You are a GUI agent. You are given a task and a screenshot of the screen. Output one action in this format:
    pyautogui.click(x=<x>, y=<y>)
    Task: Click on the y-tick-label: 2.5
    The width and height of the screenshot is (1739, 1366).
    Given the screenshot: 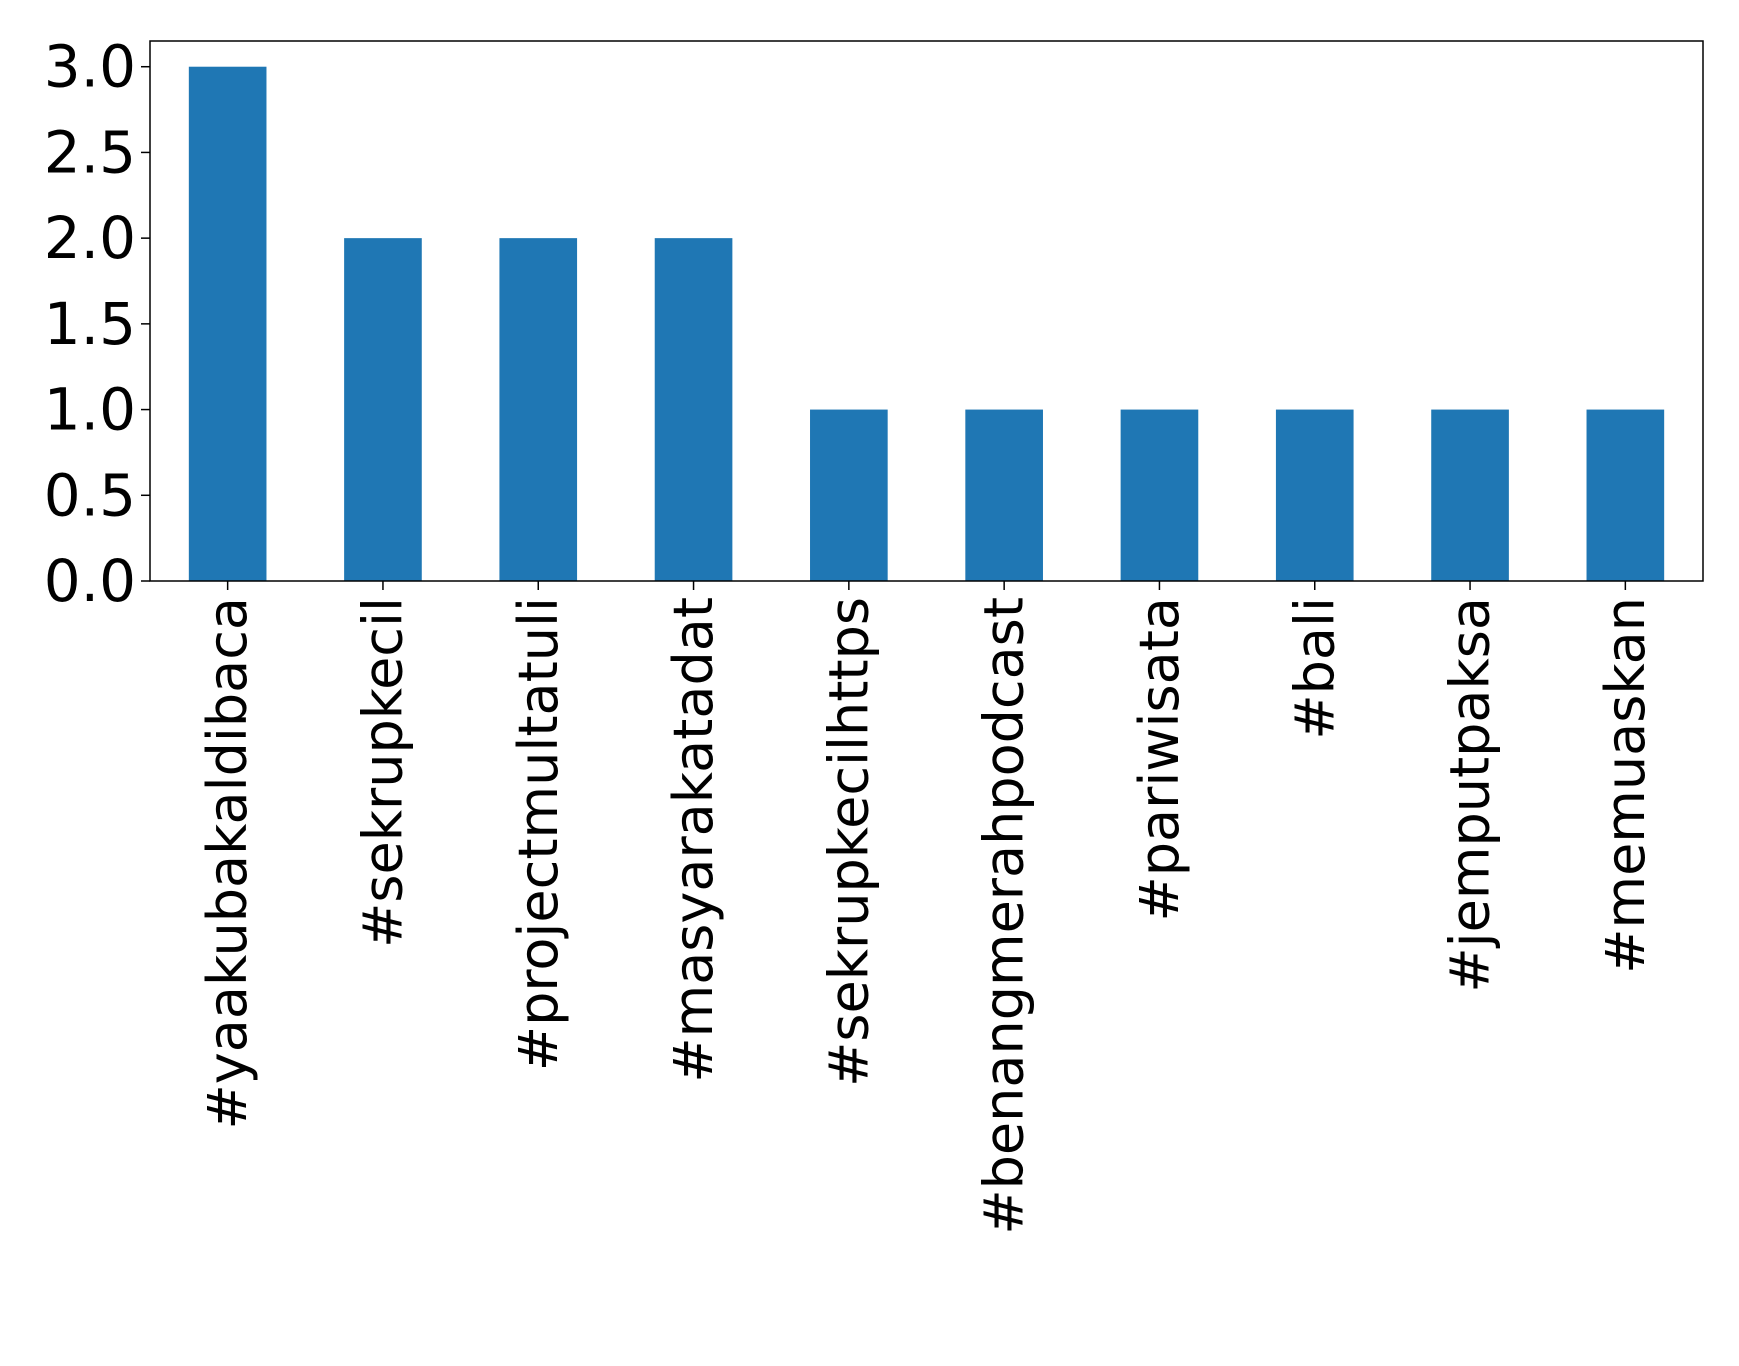 What is the action you would take?
    pyautogui.click(x=90, y=152)
    